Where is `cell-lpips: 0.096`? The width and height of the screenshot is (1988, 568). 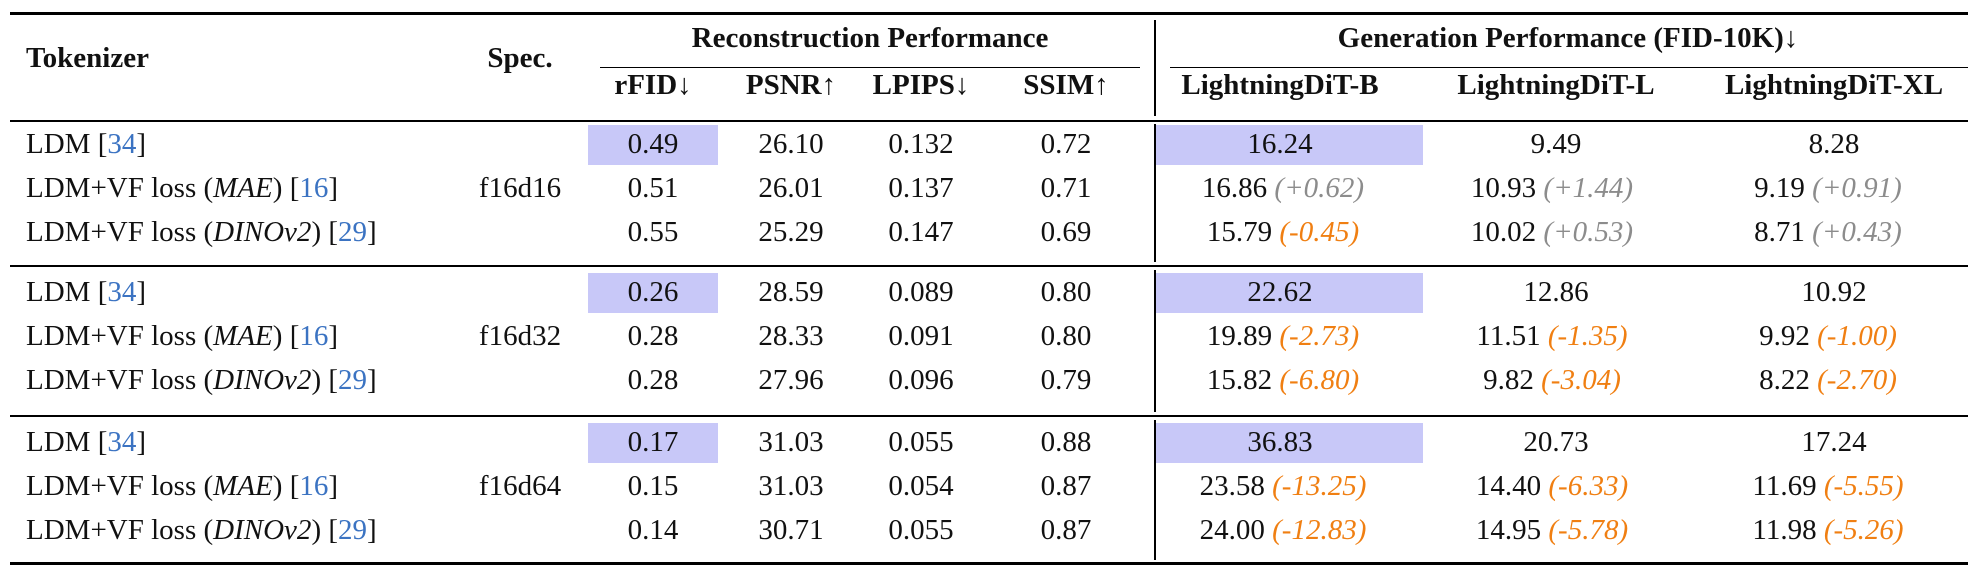 cell-lpips: 0.096 is located at coordinates (921, 380).